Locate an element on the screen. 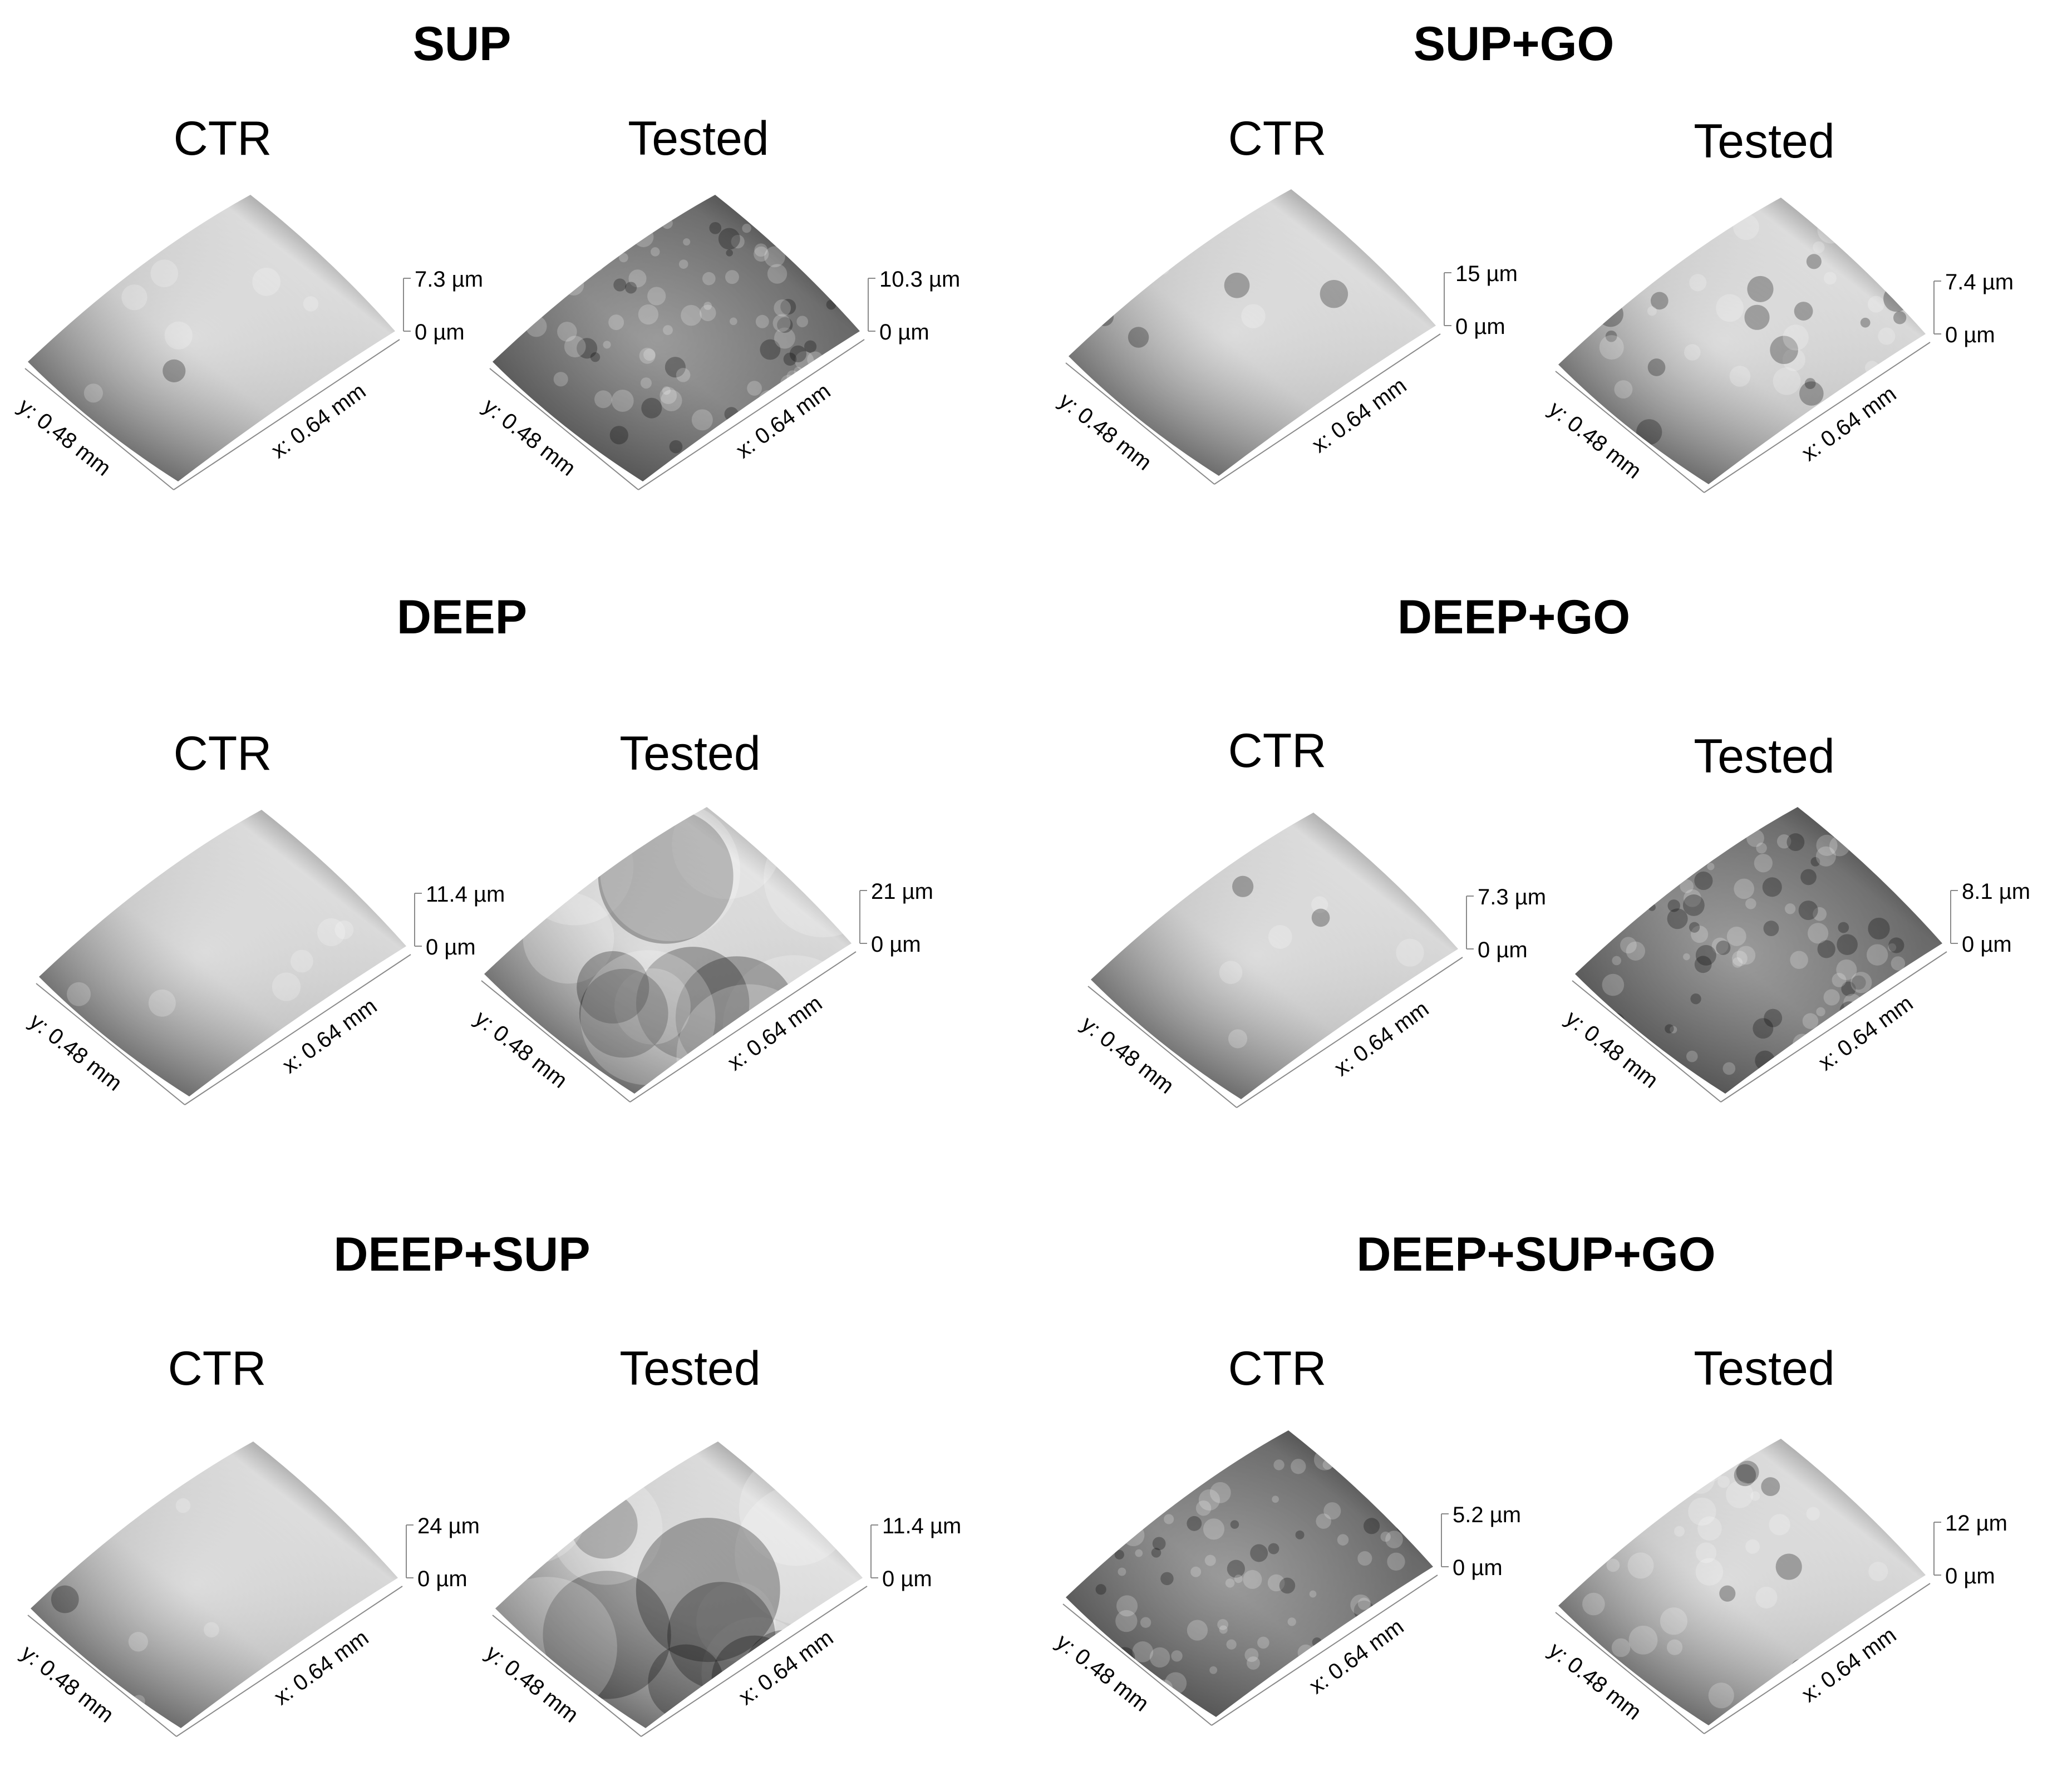 This screenshot has height=1781, width=2072. surface-3d-plot: 21 µm0 µmy: 0.48 mm x: 0.64 mm is located at coordinates (702, 955).